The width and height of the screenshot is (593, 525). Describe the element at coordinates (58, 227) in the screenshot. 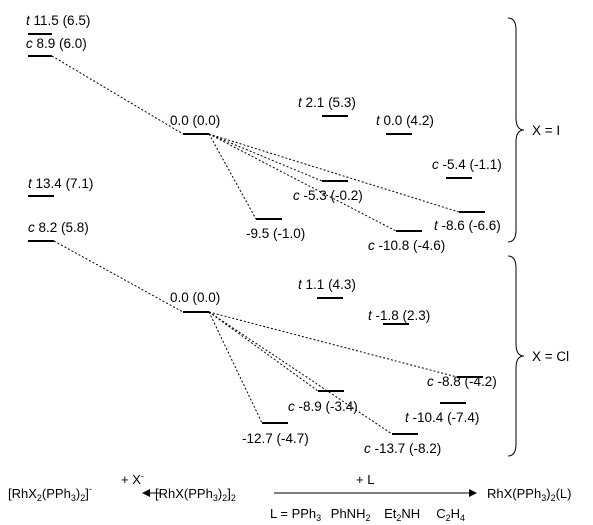

I see `level-label: c 8.2 (5.8)` at that location.